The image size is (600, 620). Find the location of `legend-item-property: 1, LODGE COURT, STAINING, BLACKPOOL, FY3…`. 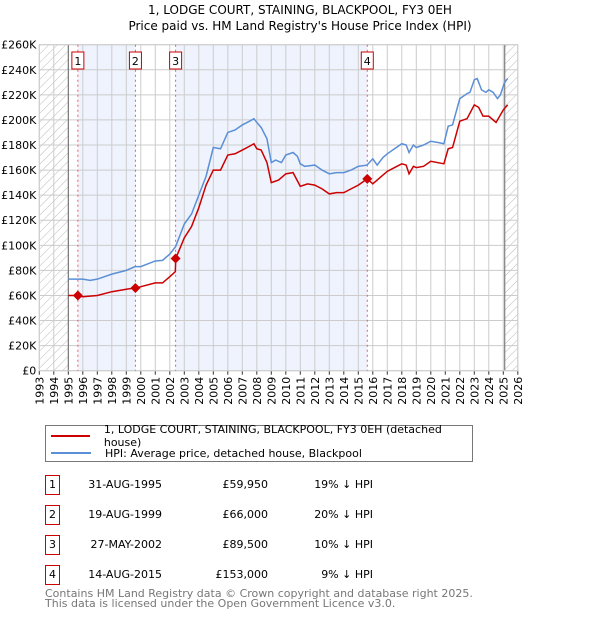

legend-item-property: 1, LODGE COURT, STAINING, BLACKPOOL, FY3… is located at coordinates (259, 436).